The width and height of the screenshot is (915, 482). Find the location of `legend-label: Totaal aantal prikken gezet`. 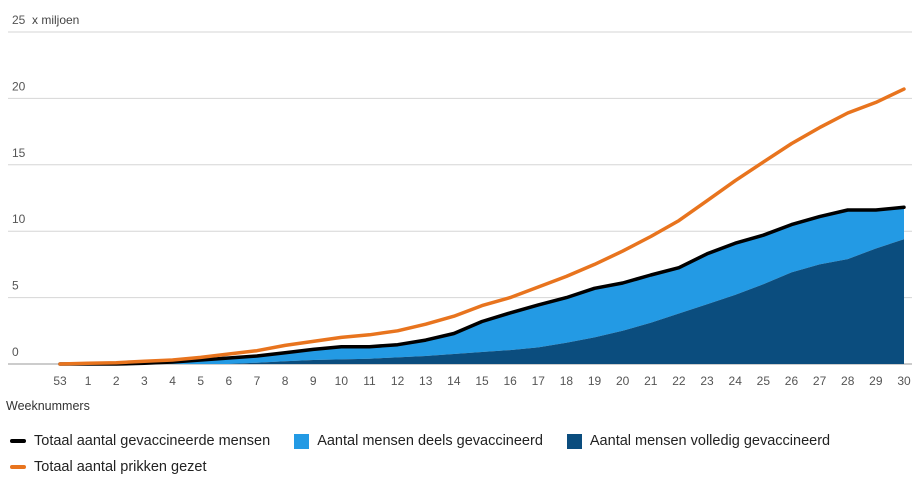

legend-label: Totaal aantal prikken gezet is located at coordinates (120, 467).